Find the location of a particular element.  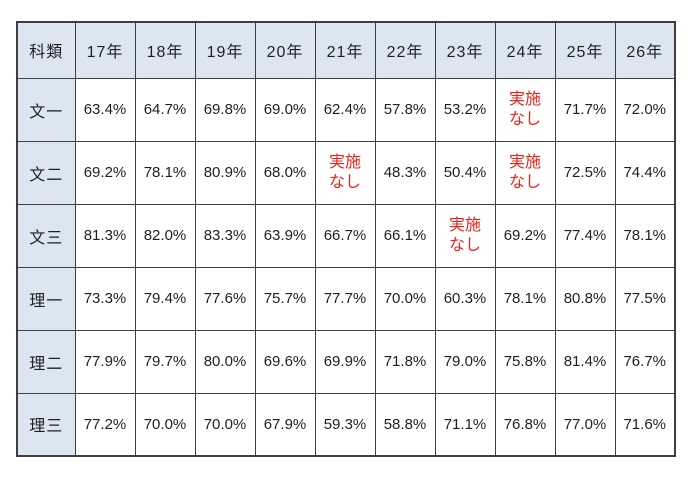

column-header-year: 17年 is located at coordinates (105, 50).